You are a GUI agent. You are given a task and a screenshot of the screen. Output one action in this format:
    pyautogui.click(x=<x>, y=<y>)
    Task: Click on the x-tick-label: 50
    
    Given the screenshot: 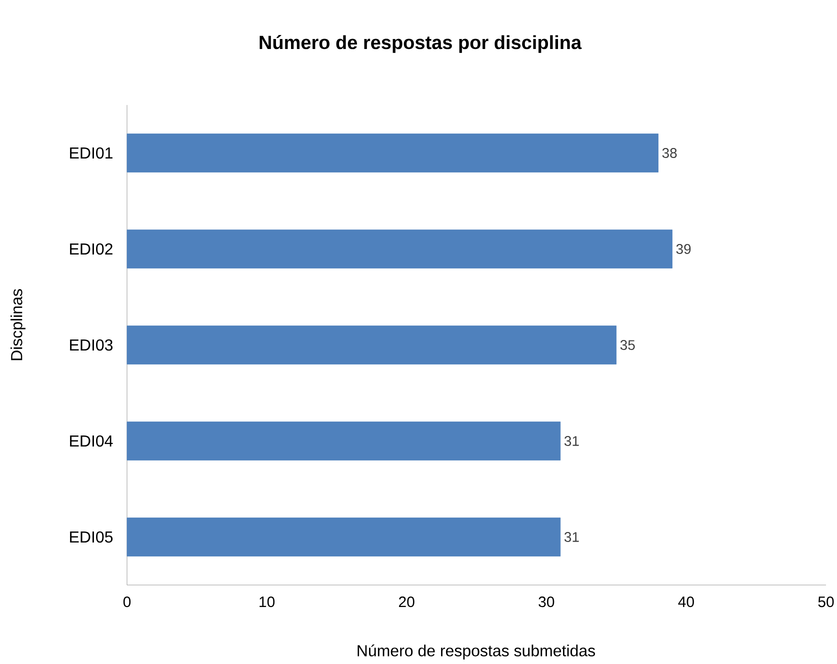 What is the action you would take?
    pyautogui.click(x=826, y=602)
    